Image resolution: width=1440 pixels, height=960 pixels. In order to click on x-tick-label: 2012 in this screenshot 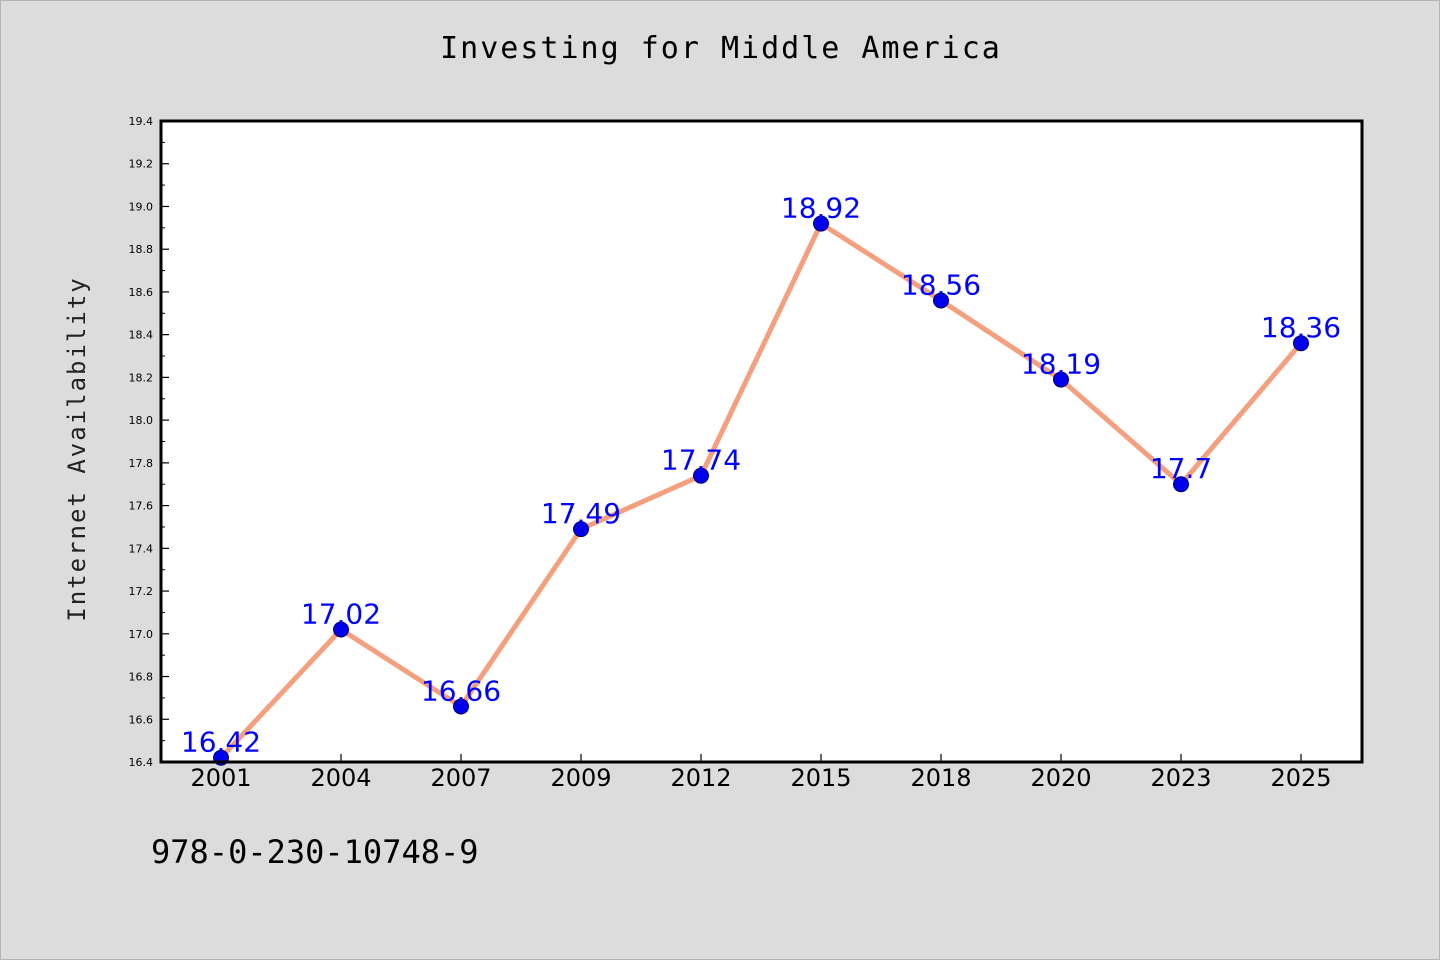, I will do `click(700, 778)`.